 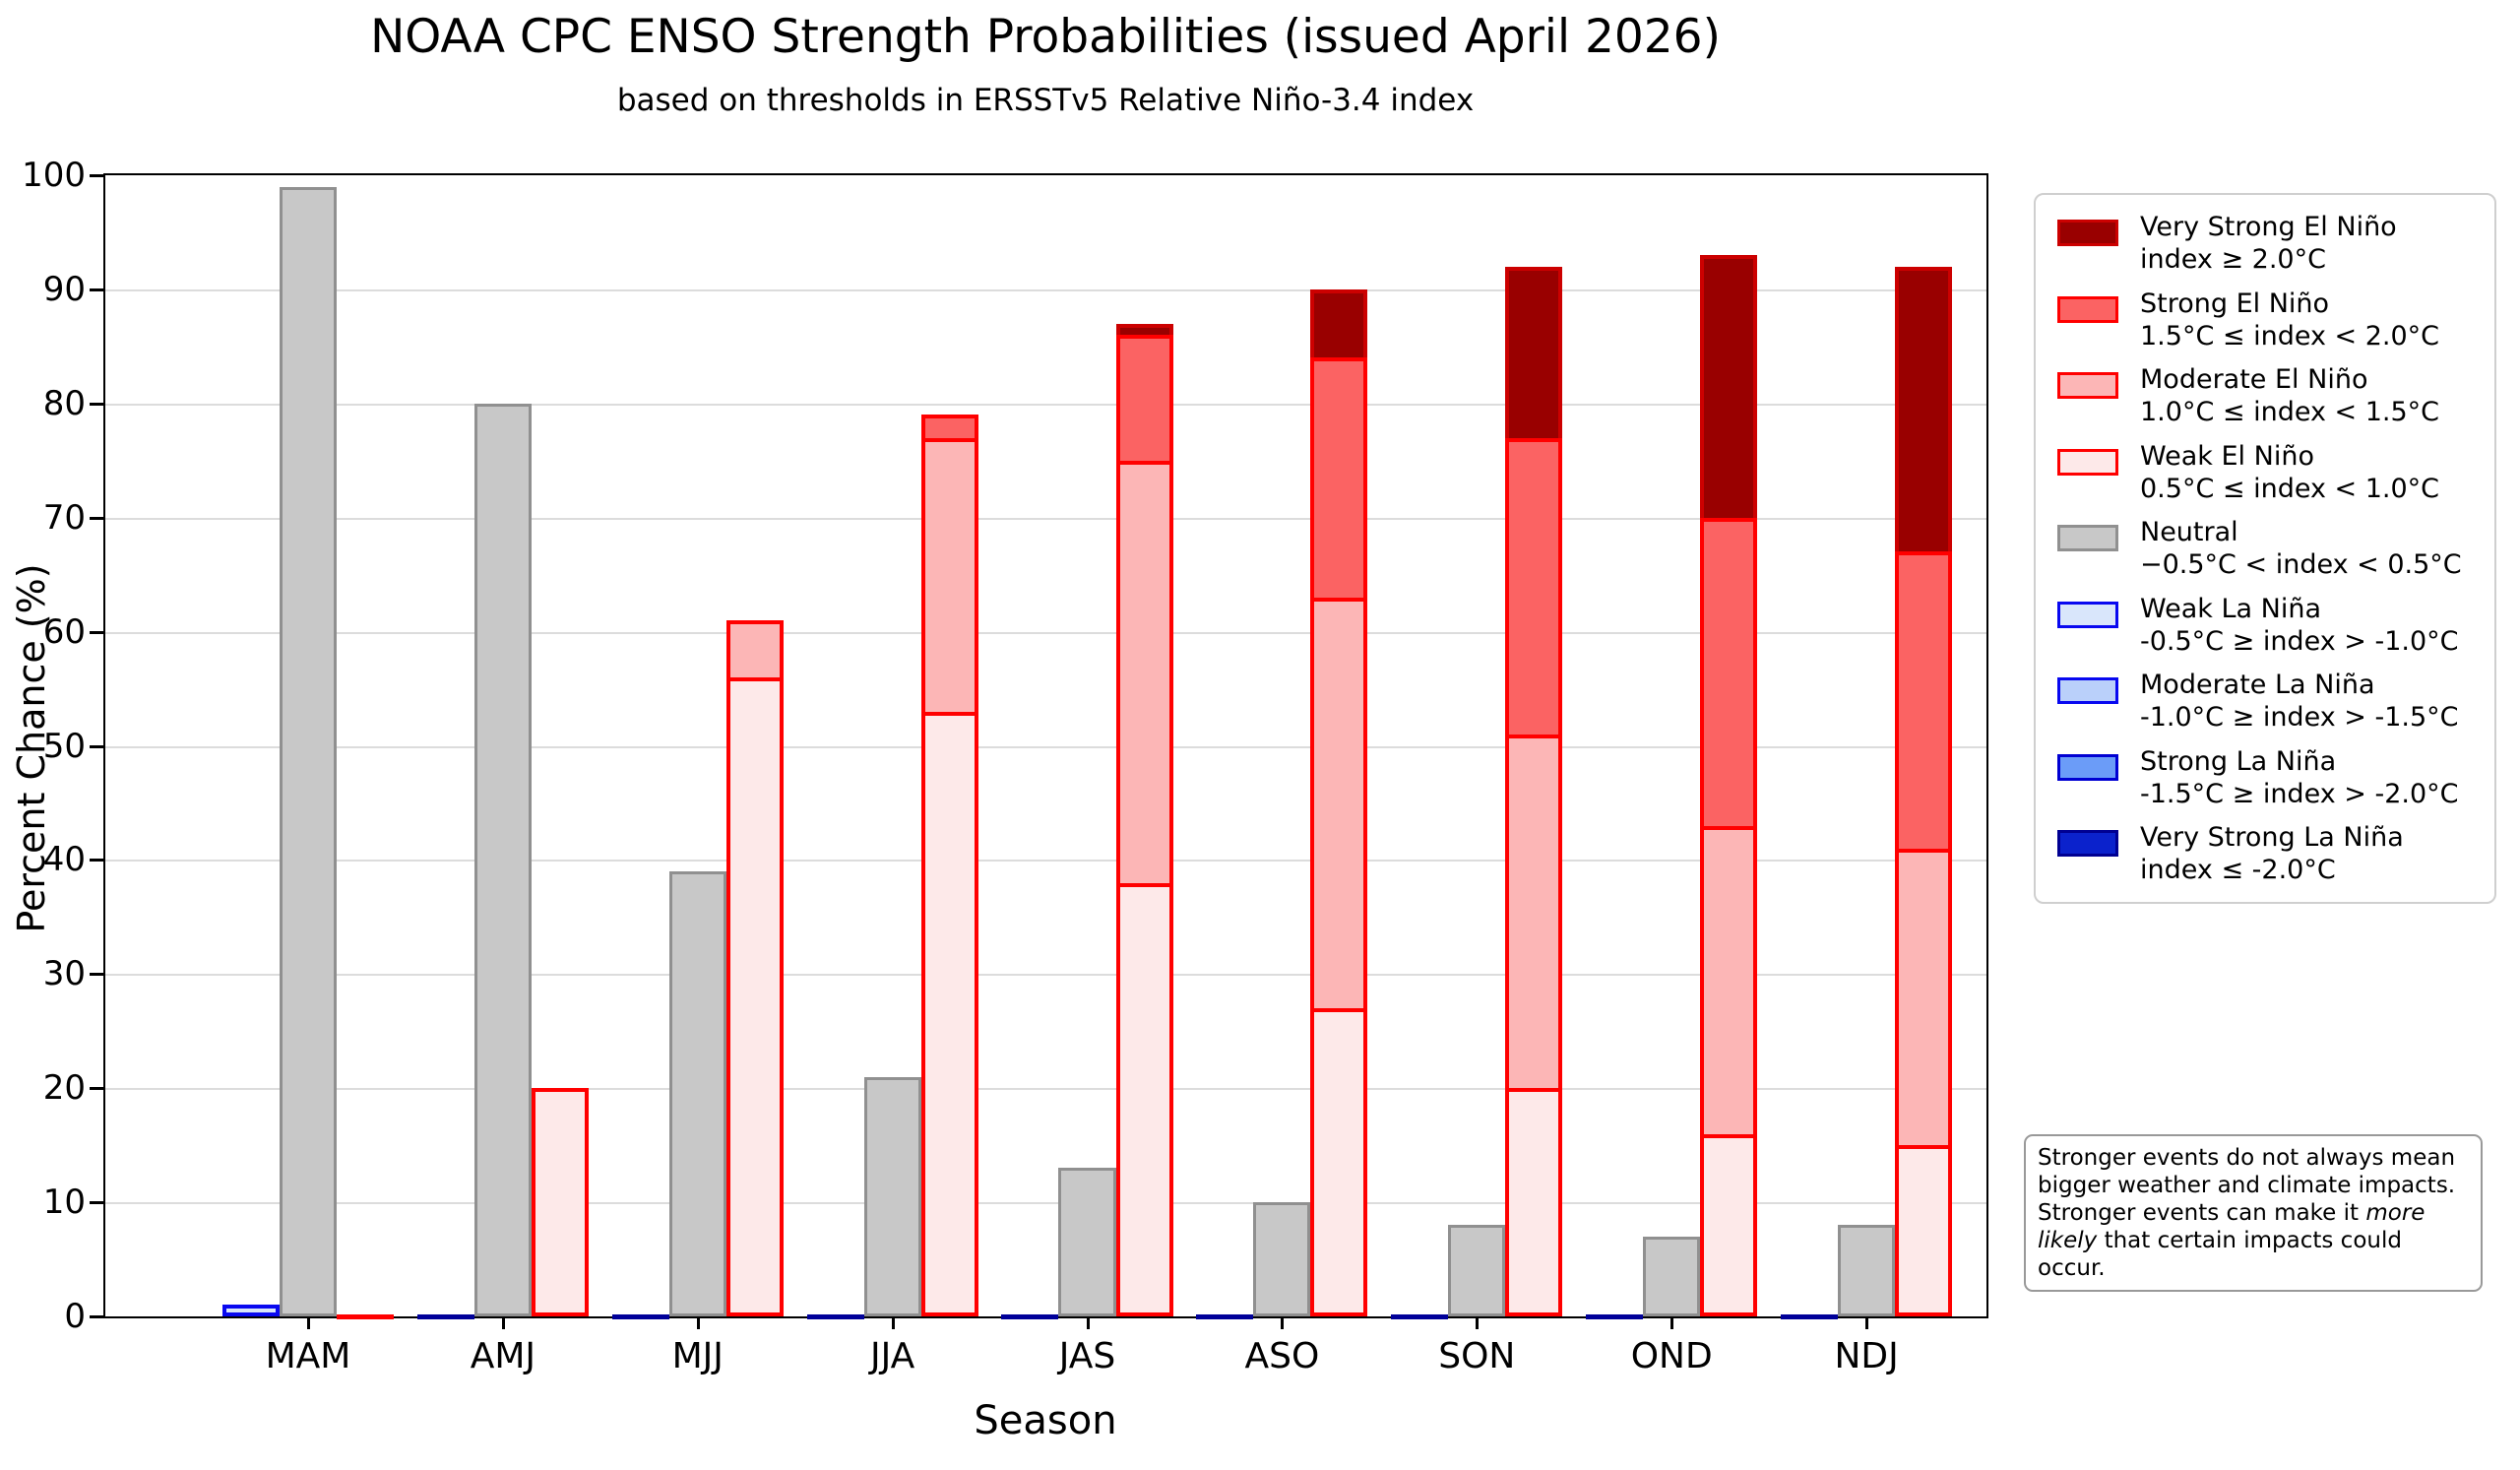 What do you see at coordinates (2290, 336) in the screenshot?
I see `legend-threshold: 1.5°C ≤ index < 2.0°C` at bounding box center [2290, 336].